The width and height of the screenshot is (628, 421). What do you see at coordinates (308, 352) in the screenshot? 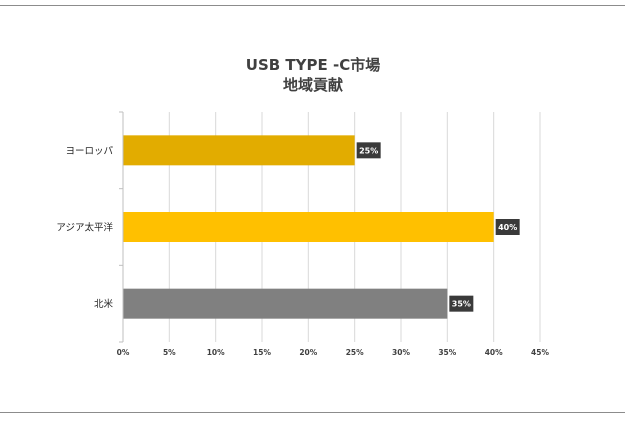
I see `x-tick-label: 20%` at bounding box center [308, 352].